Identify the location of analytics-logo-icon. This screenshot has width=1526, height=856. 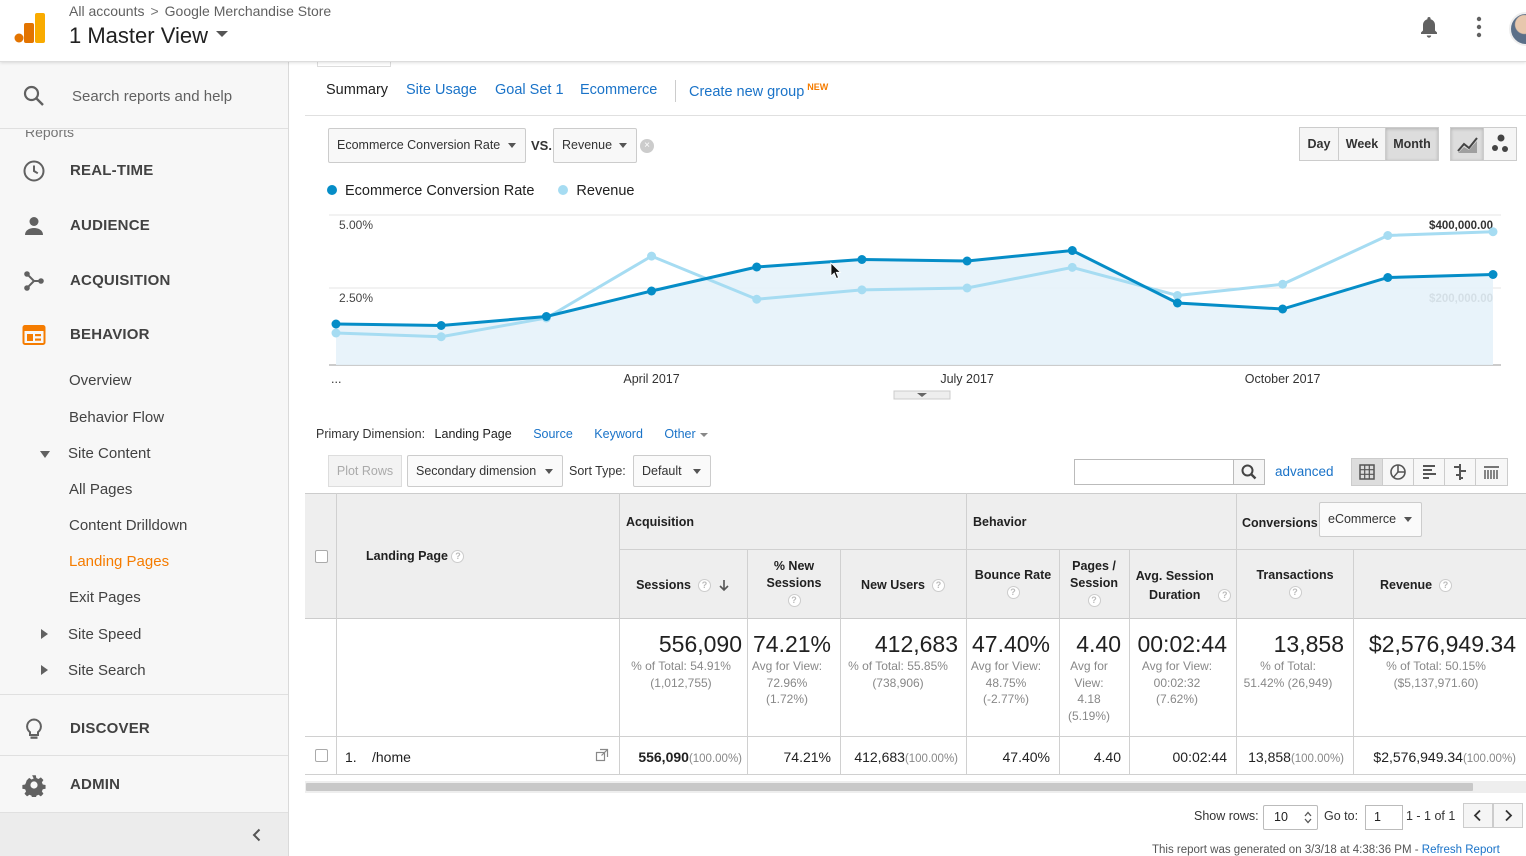
(30, 28).